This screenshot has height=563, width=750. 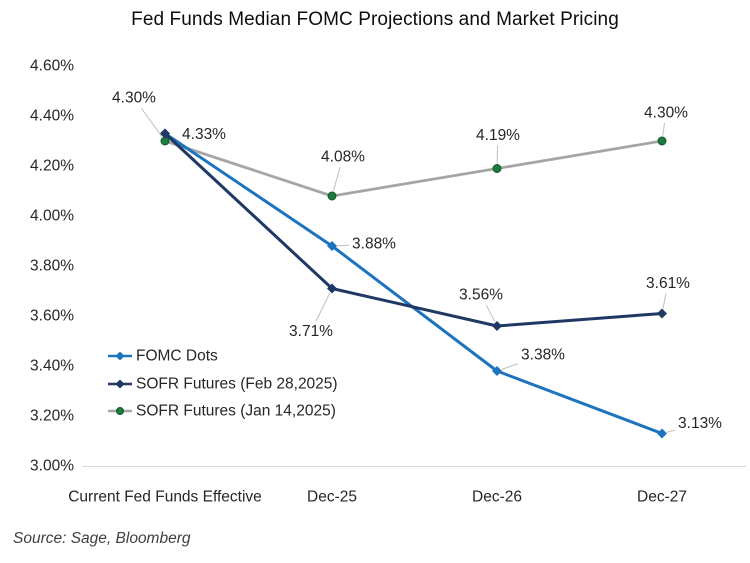 I want to click on x-axis-label: Dec-25, so click(x=332, y=497).